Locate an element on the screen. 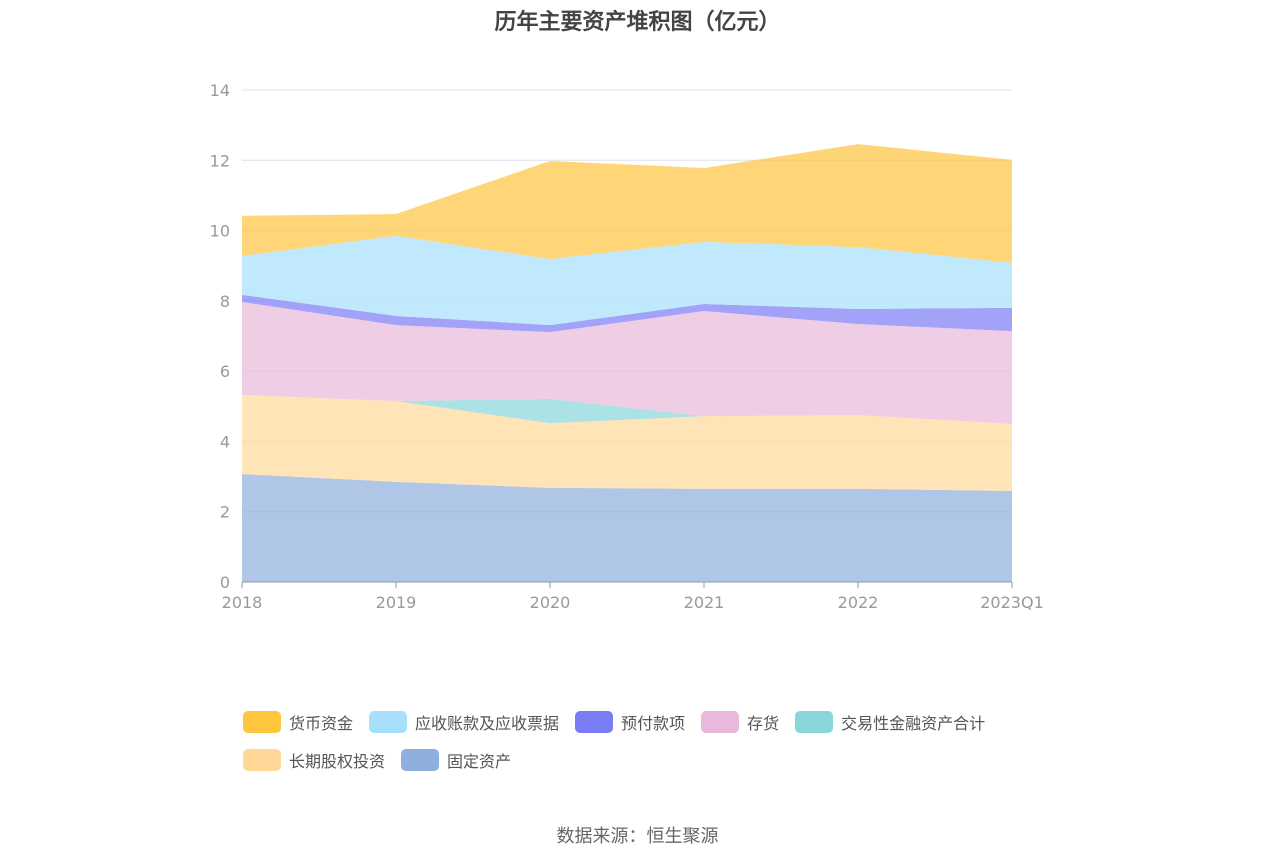 The image size is (1275, 862). legend-label: 长期股权投资 is located at coordinates (337, 761).